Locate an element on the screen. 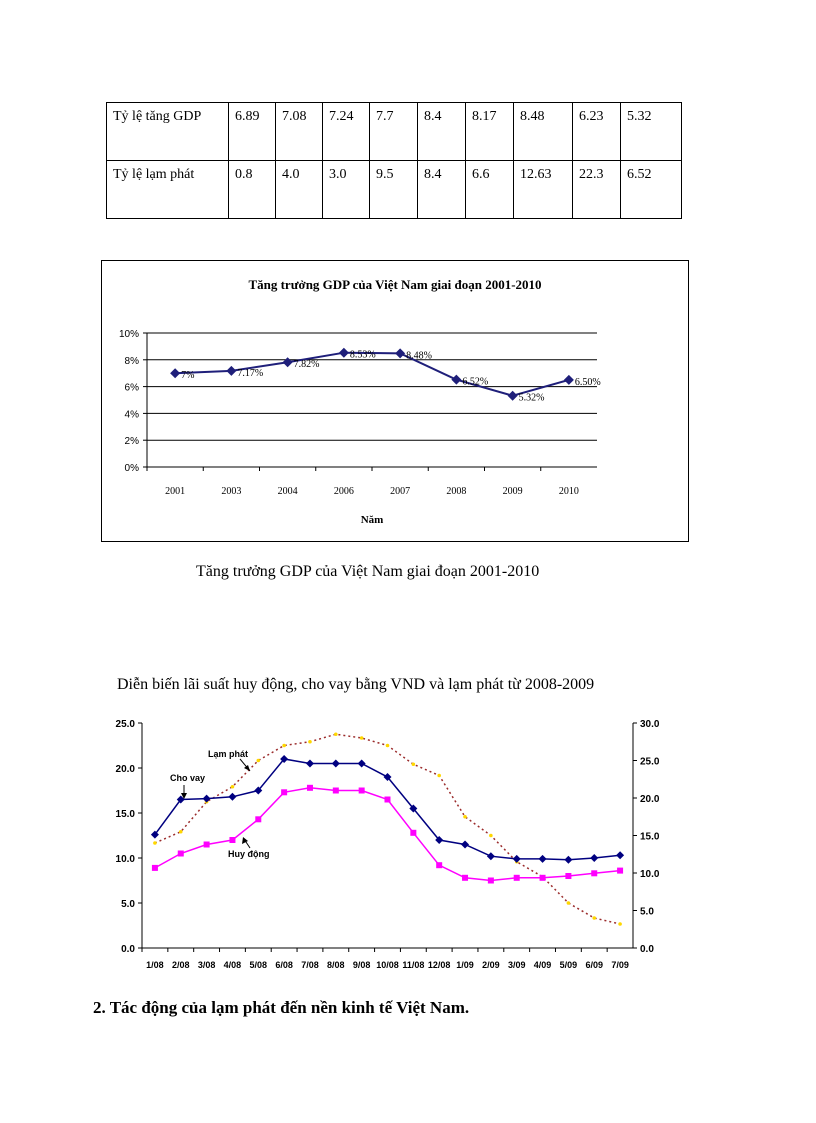 The height and width of the screenshot is (1123, 816). table-cell: 8.48 is located at coordinates (543, 131).